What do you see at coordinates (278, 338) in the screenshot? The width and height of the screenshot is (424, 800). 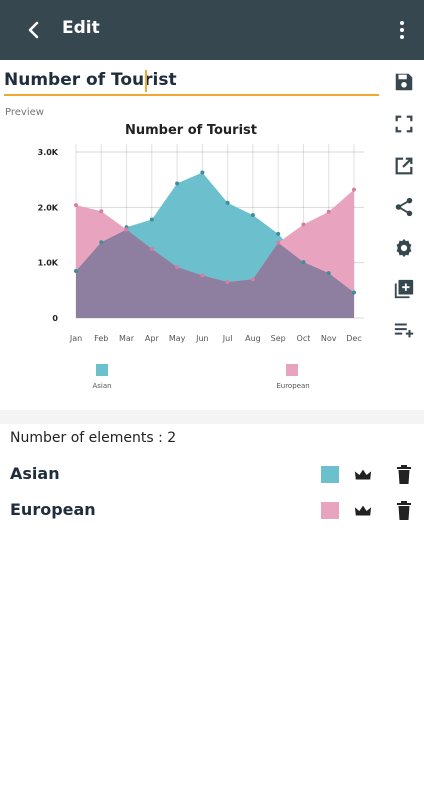 I see `x-tick-label: Sep` at bounding box center [278, 338].